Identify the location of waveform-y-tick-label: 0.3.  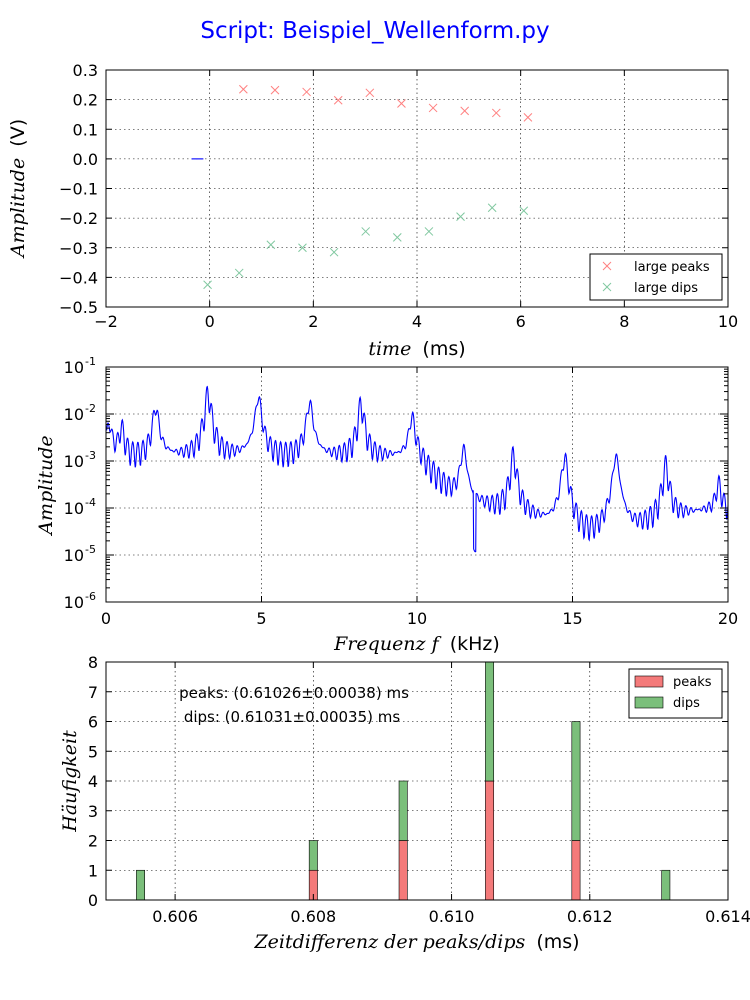
(85, 70).